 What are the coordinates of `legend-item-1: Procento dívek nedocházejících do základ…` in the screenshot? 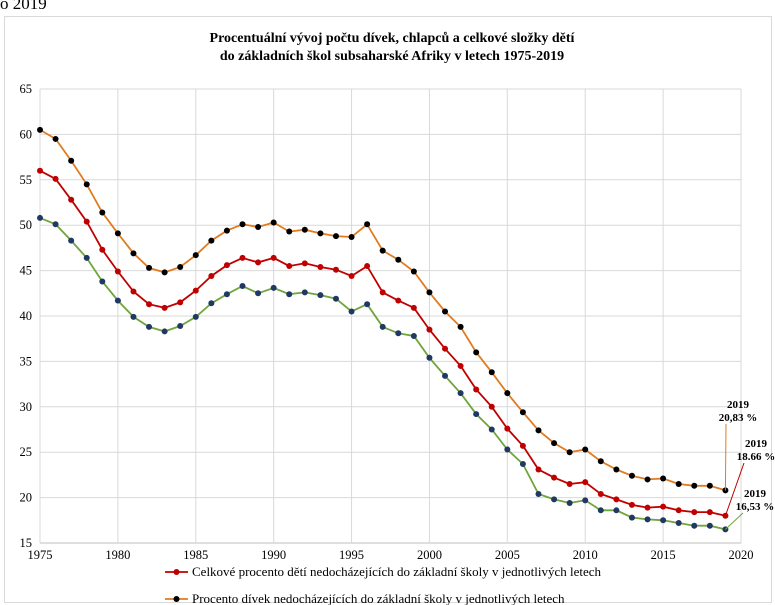 It's located at (365, 598).